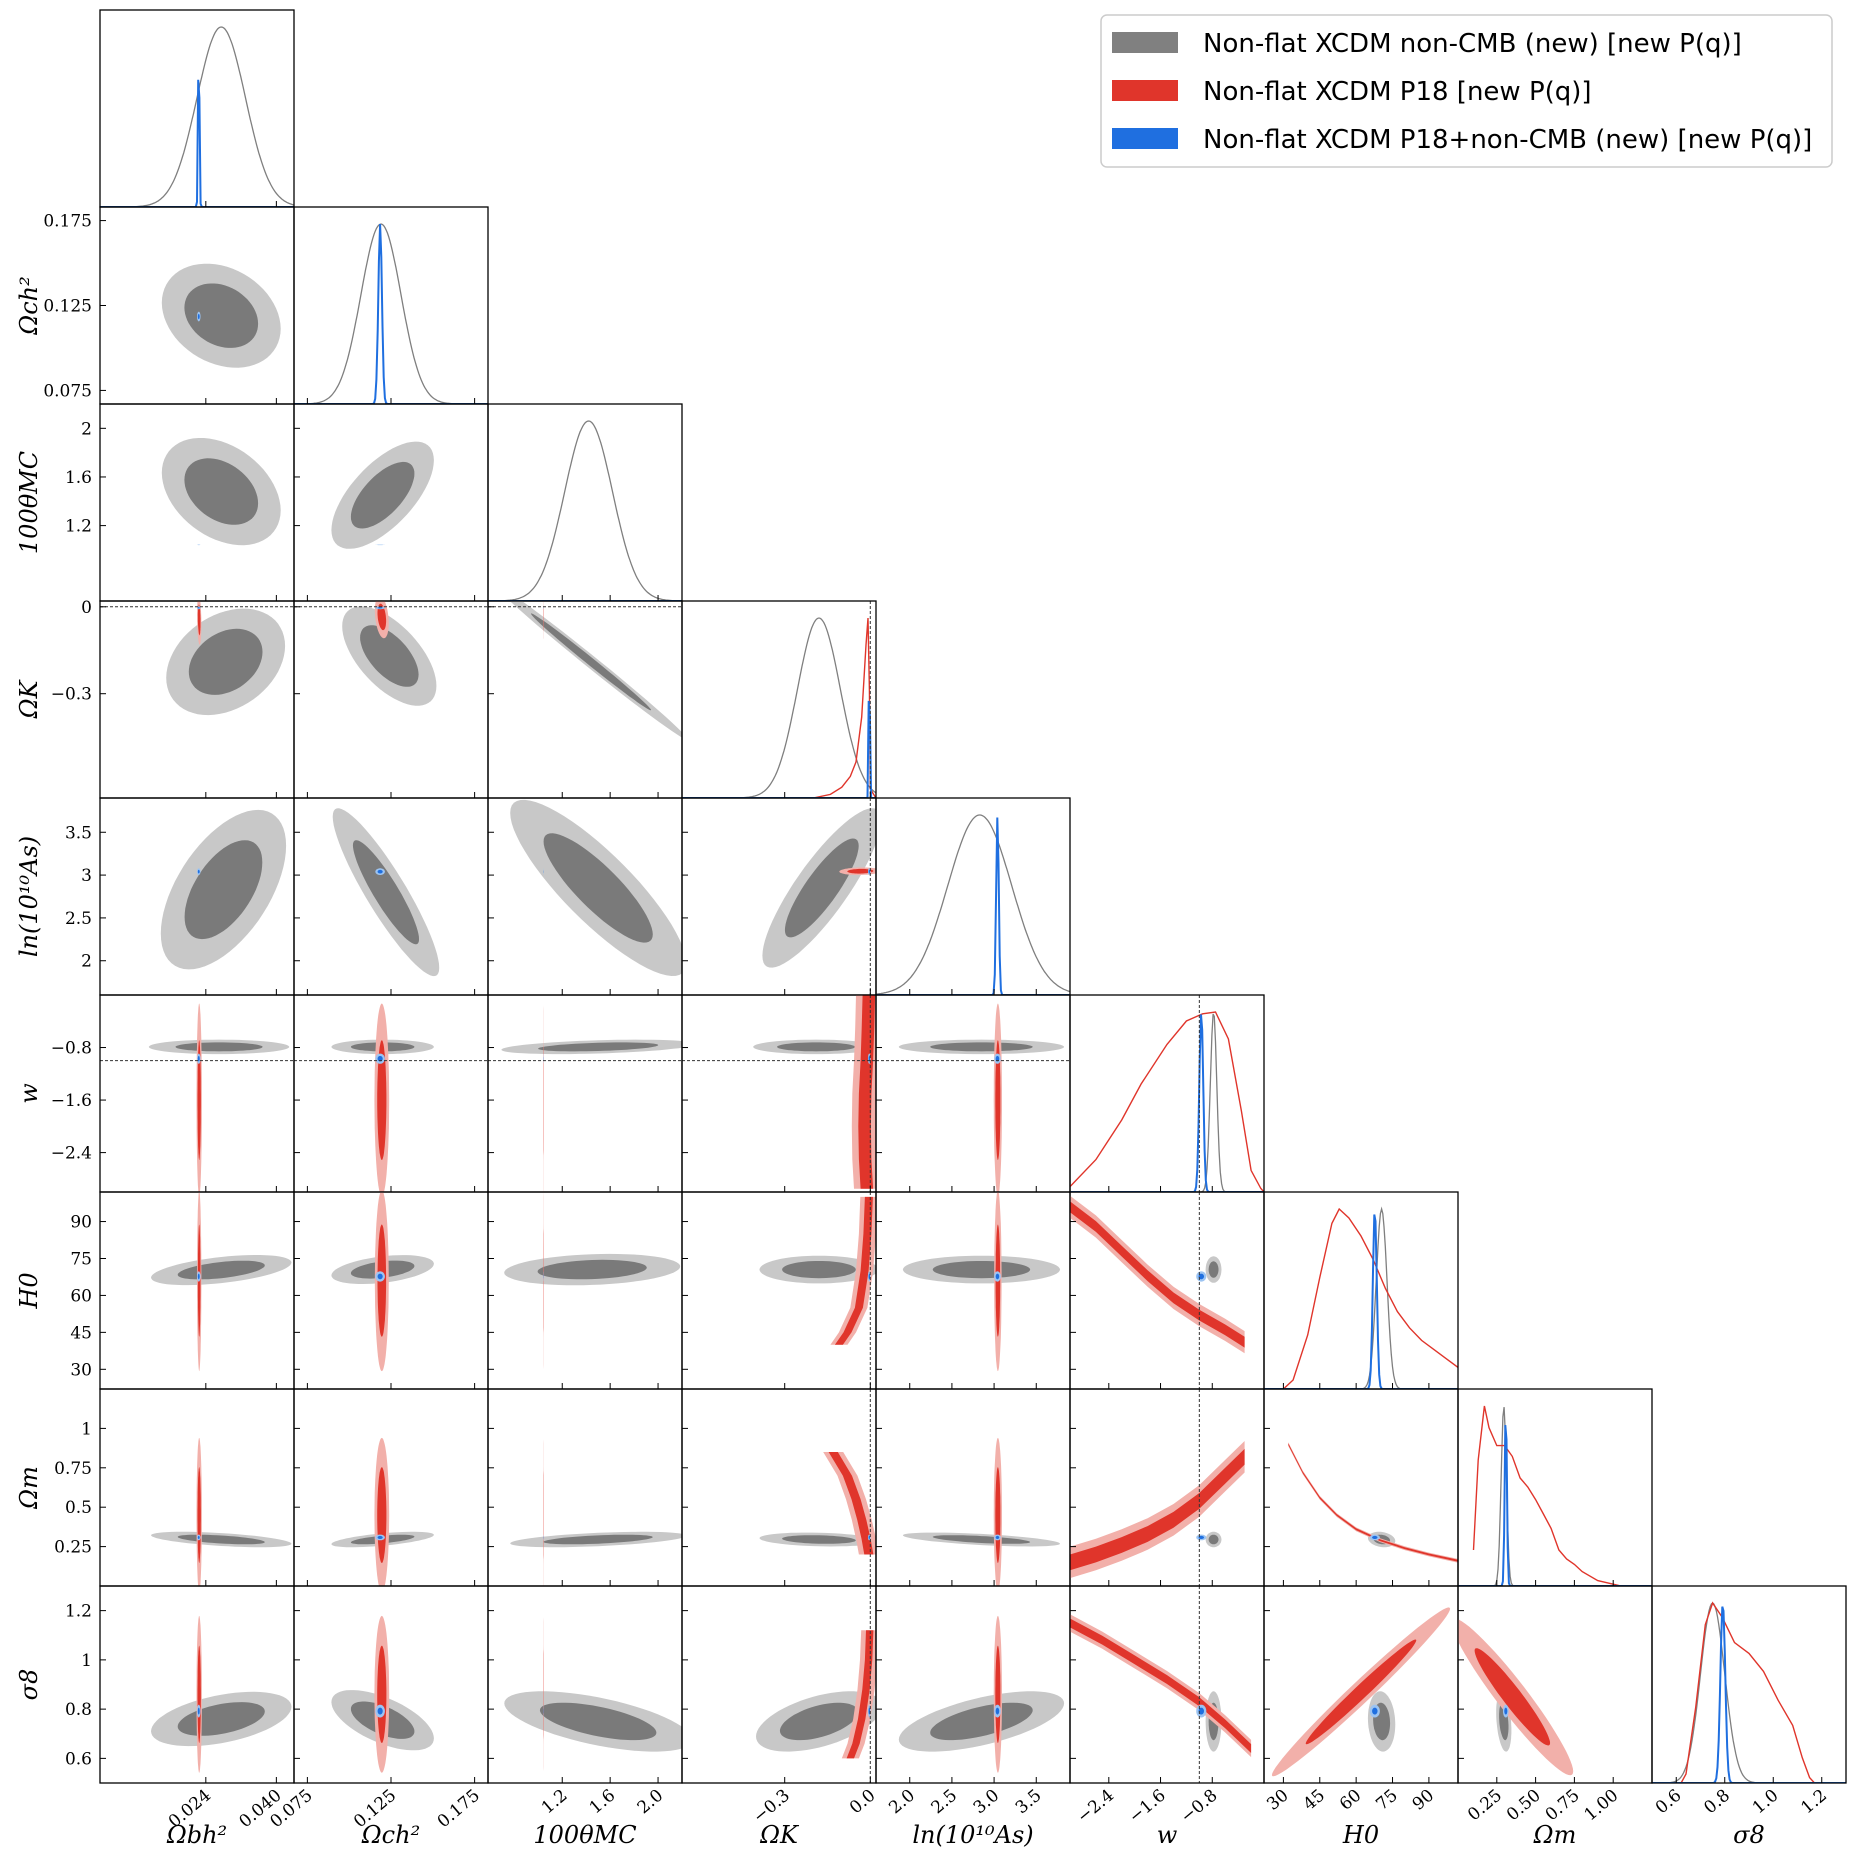  I want to click on marginal-noncmb-s8, so click(1749, 1692).